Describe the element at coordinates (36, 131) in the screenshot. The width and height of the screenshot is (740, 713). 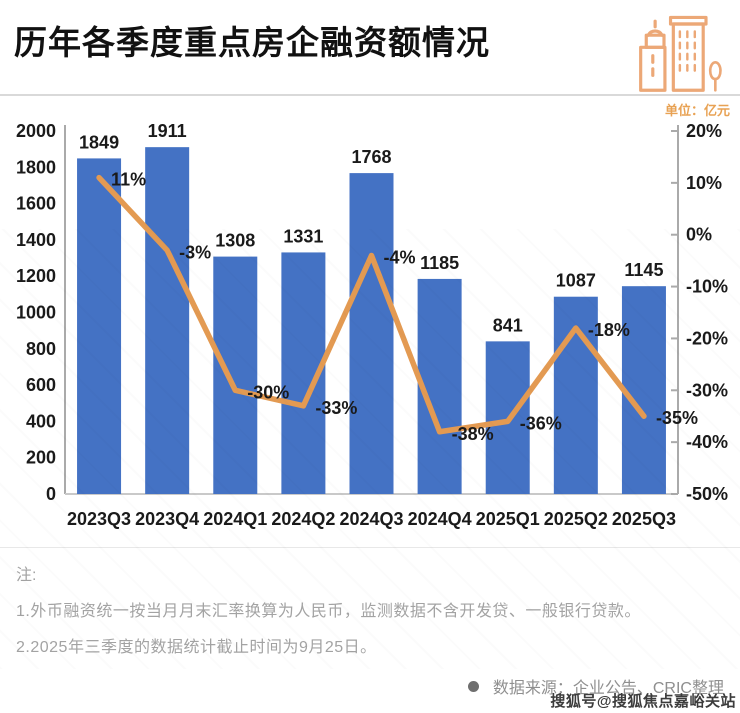
I see `left-axis-tick-label: 2000` at that location.